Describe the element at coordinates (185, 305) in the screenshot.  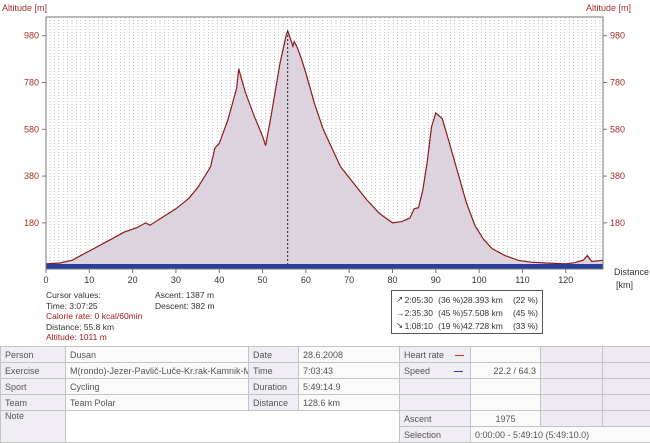
I see `total-descent: Descent: 382 m` at that location.